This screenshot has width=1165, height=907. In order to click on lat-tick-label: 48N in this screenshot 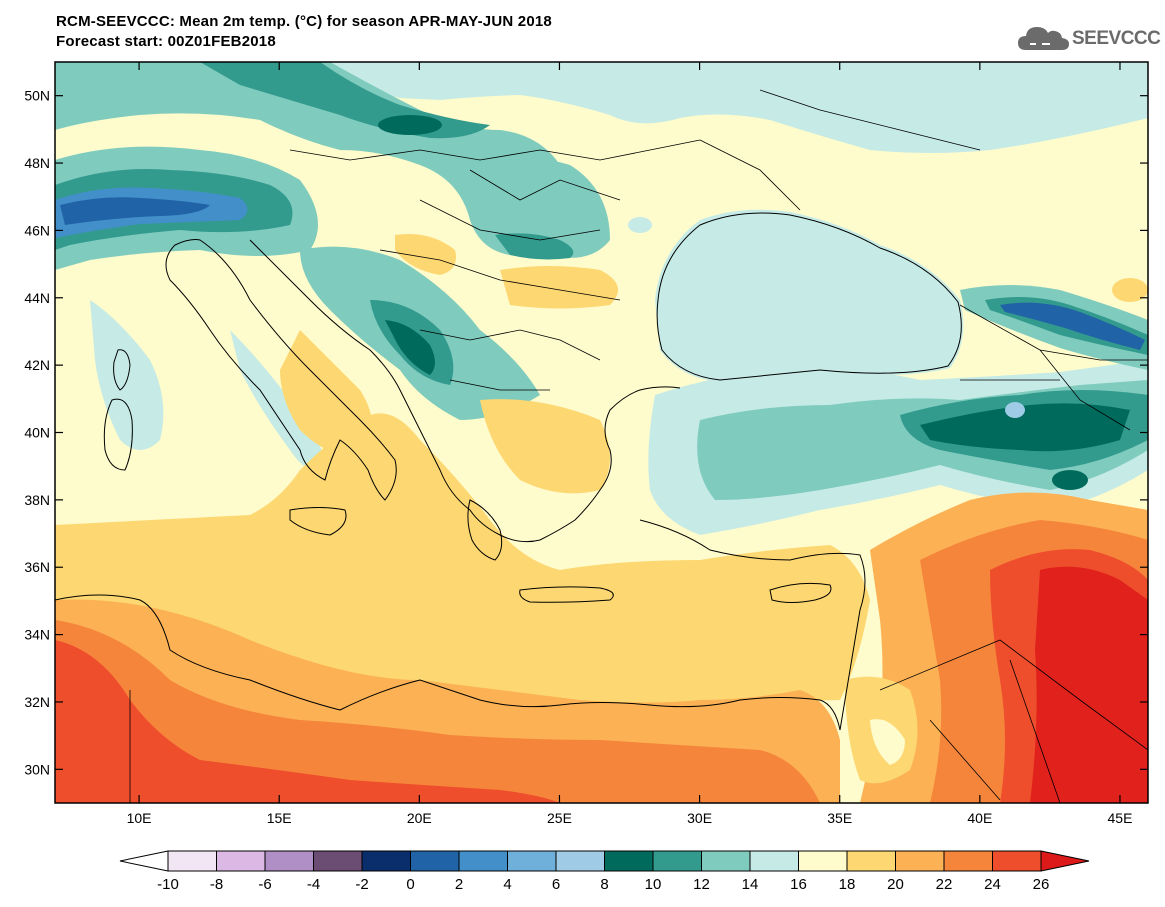, I will do `click(37, 163)`.